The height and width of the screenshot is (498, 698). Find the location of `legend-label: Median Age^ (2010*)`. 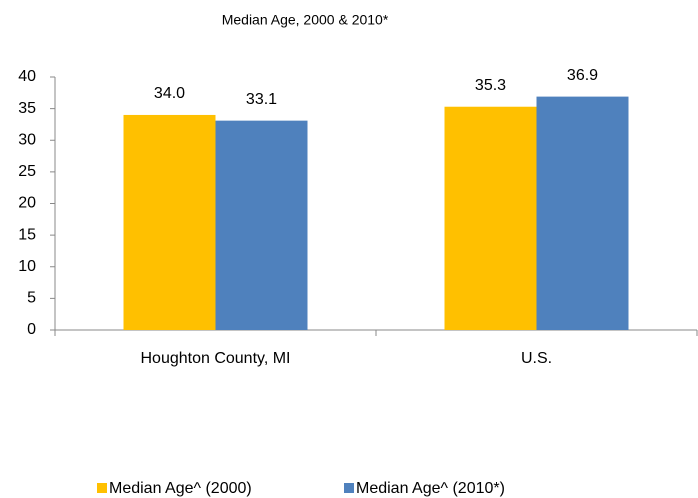

legend-label: Median Age^ (2010*) is located at coordinates (430, 488).